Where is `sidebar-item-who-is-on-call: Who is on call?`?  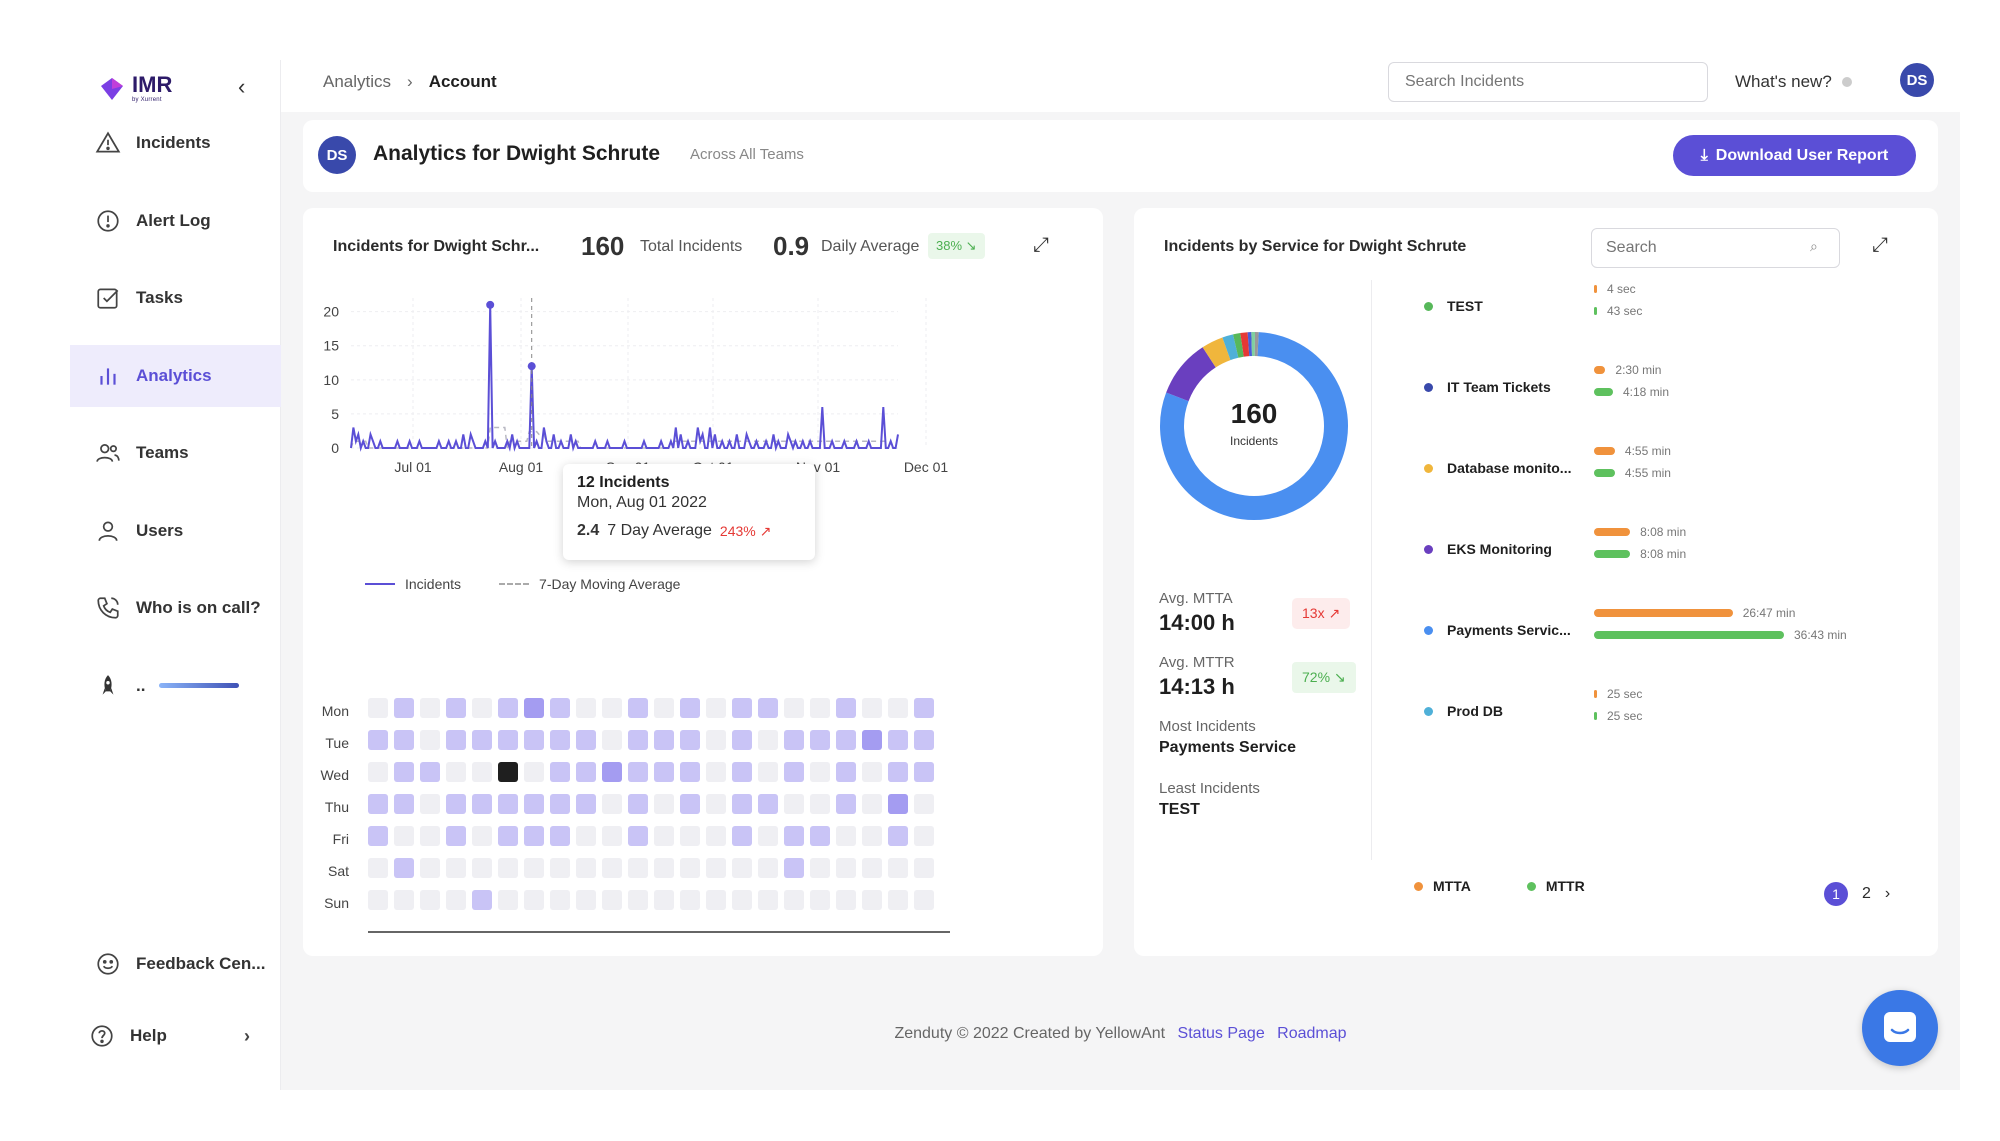 sidebar-item-who-is-on-call: Who is on call? is located at coordinates (175, 608).